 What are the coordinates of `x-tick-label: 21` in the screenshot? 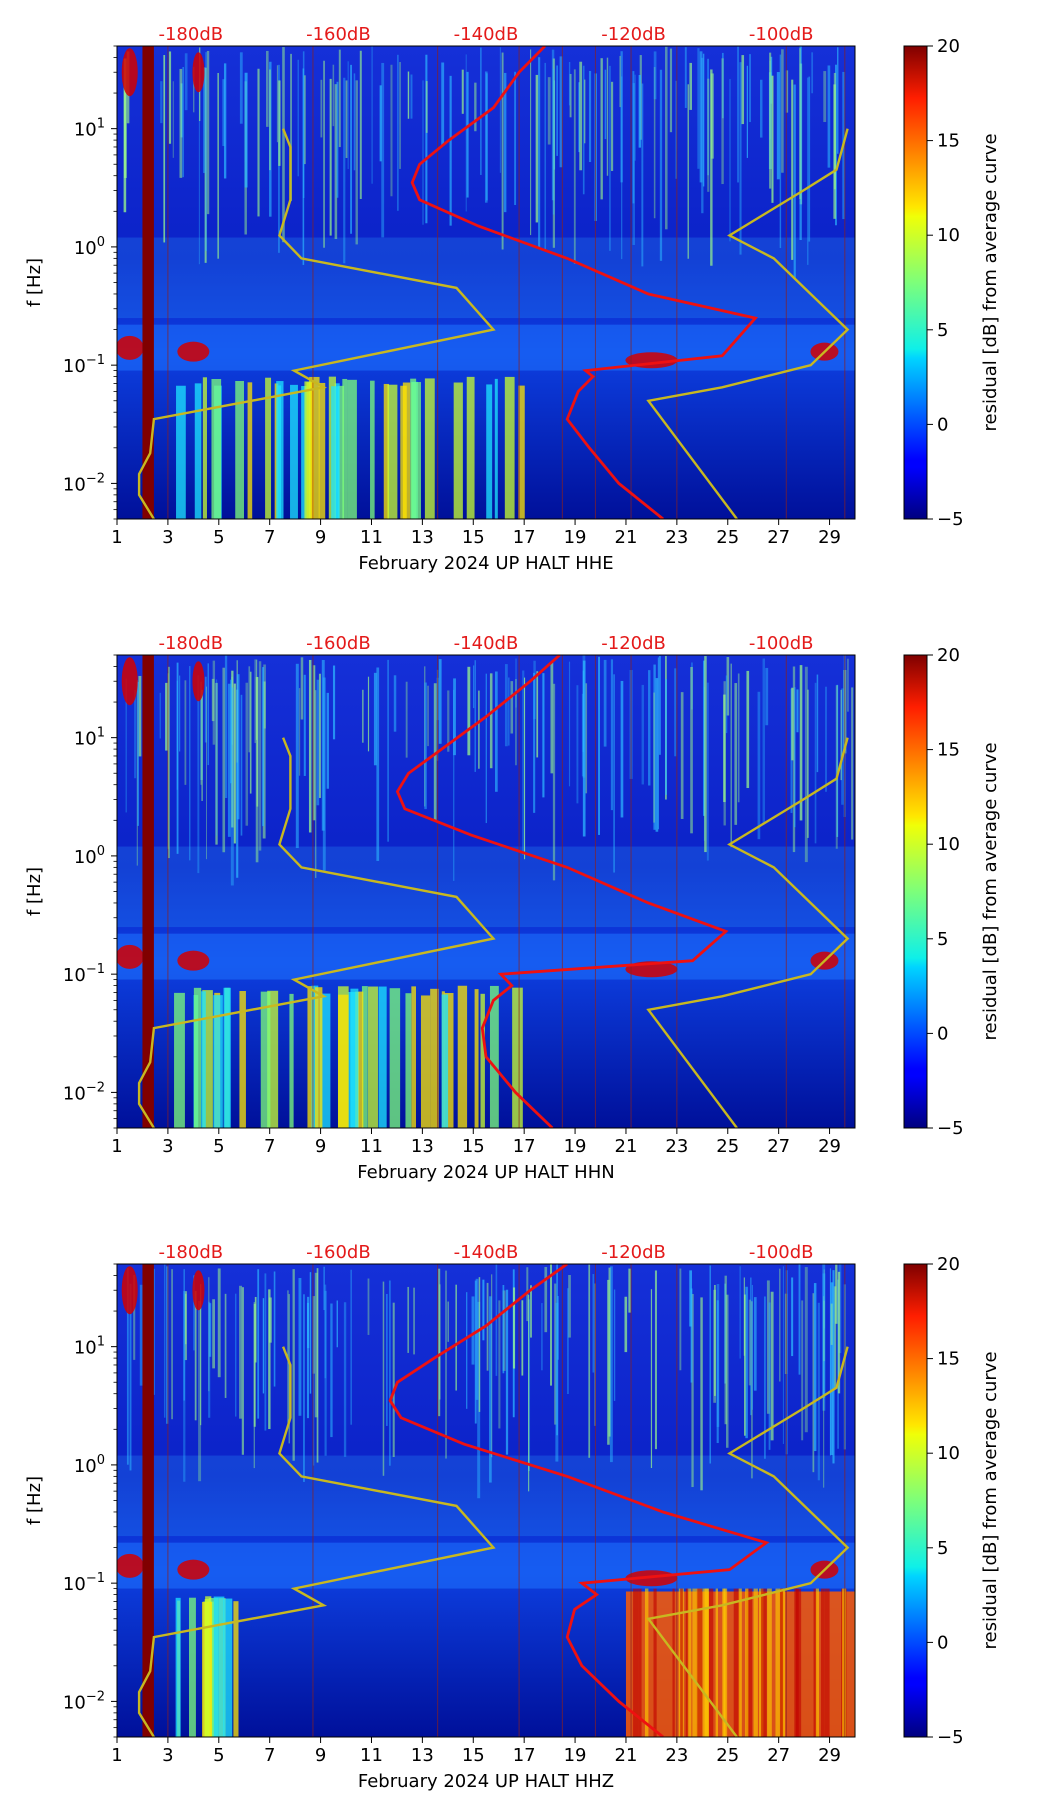 It's located at (626, 1755).